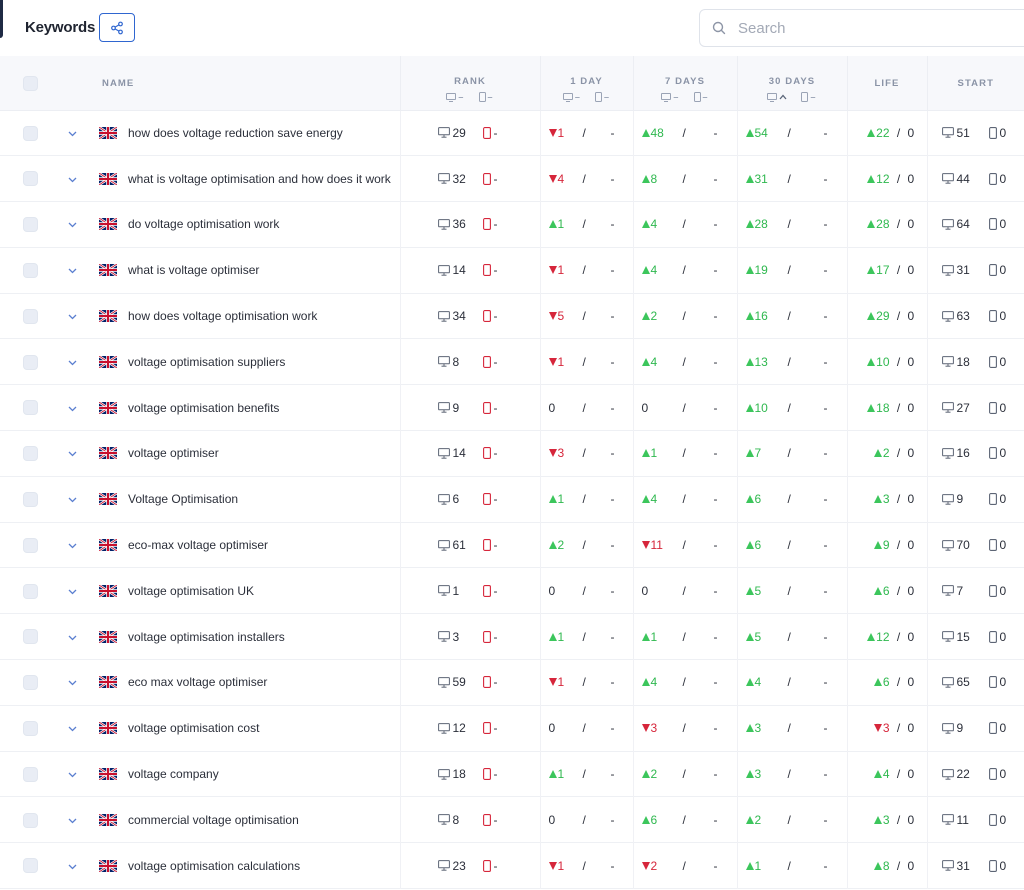 The image size is (1024, 890). Describe the element at coordinates (213, 819) in the screenshot. I see `keyword-text: commercial voltage optimisation` at that location.